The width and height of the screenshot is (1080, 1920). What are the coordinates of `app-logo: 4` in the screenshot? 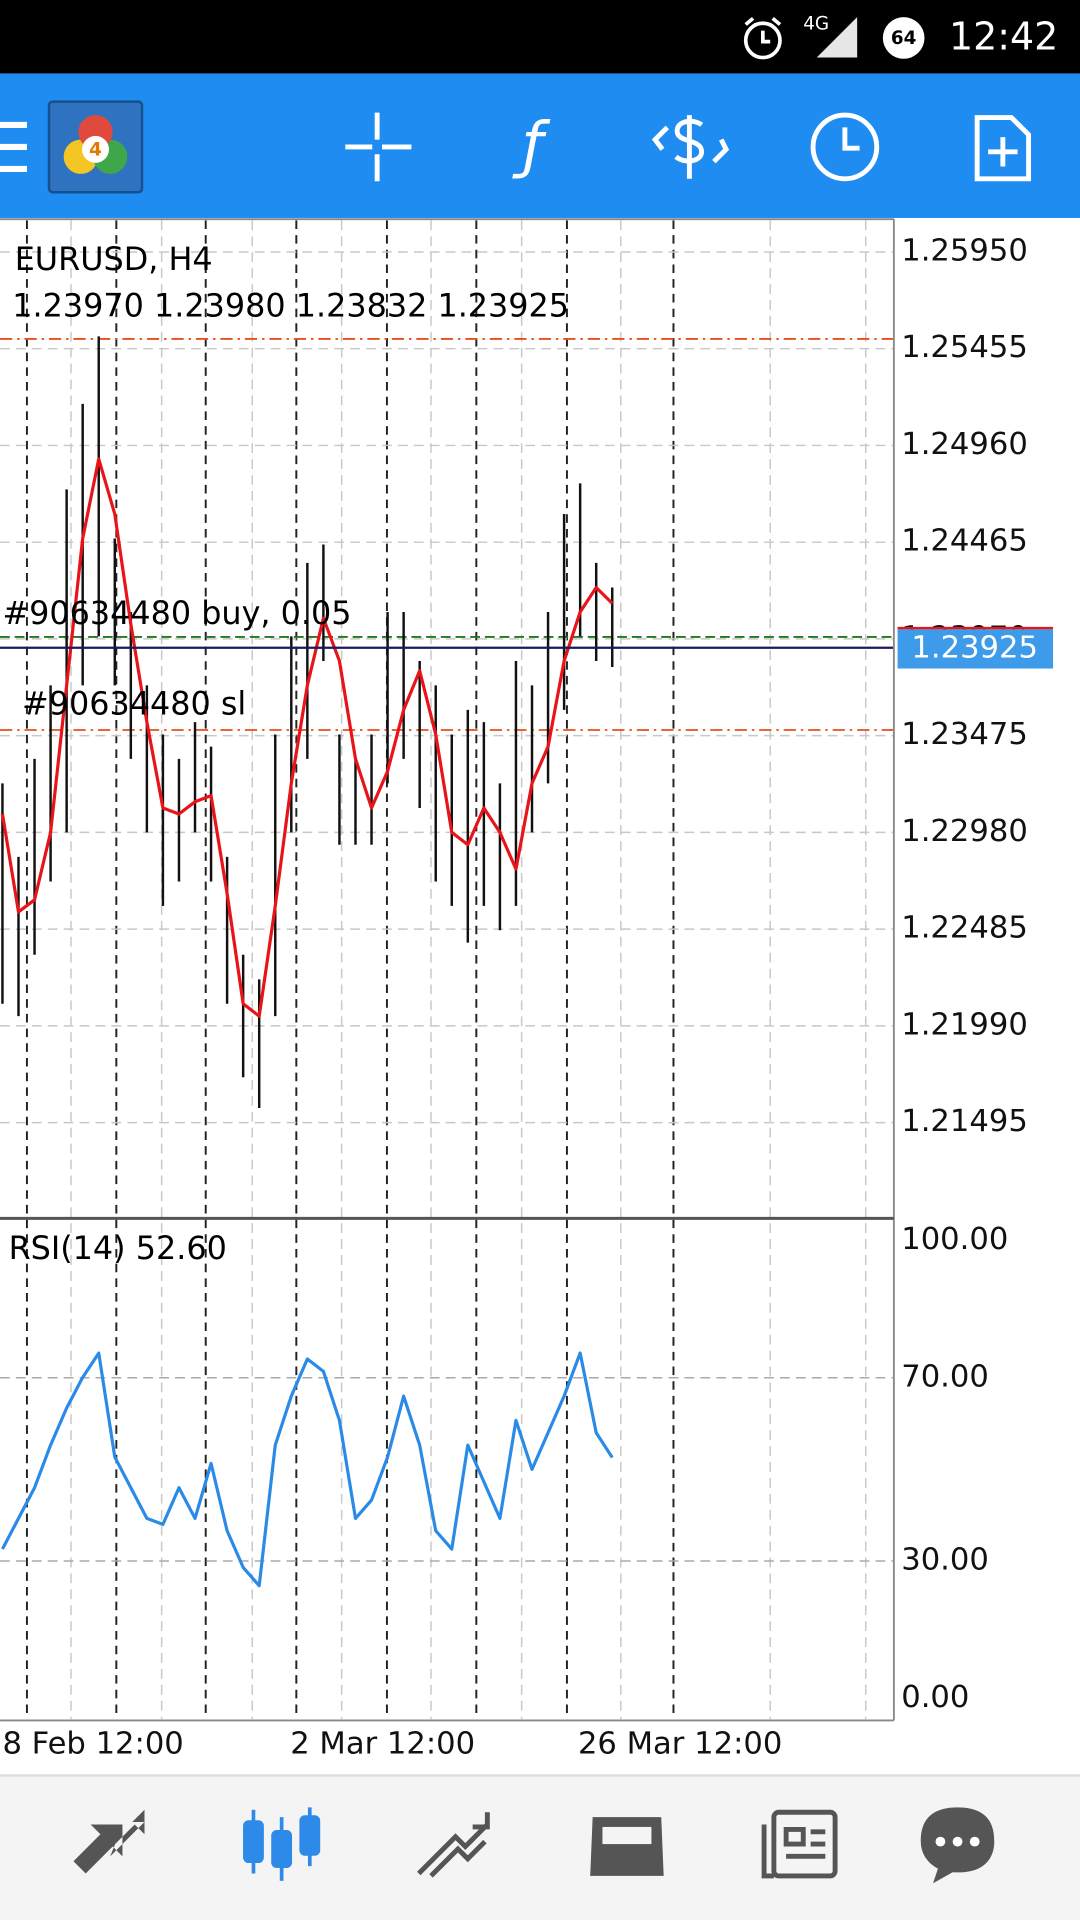 It's located at (95, 147).